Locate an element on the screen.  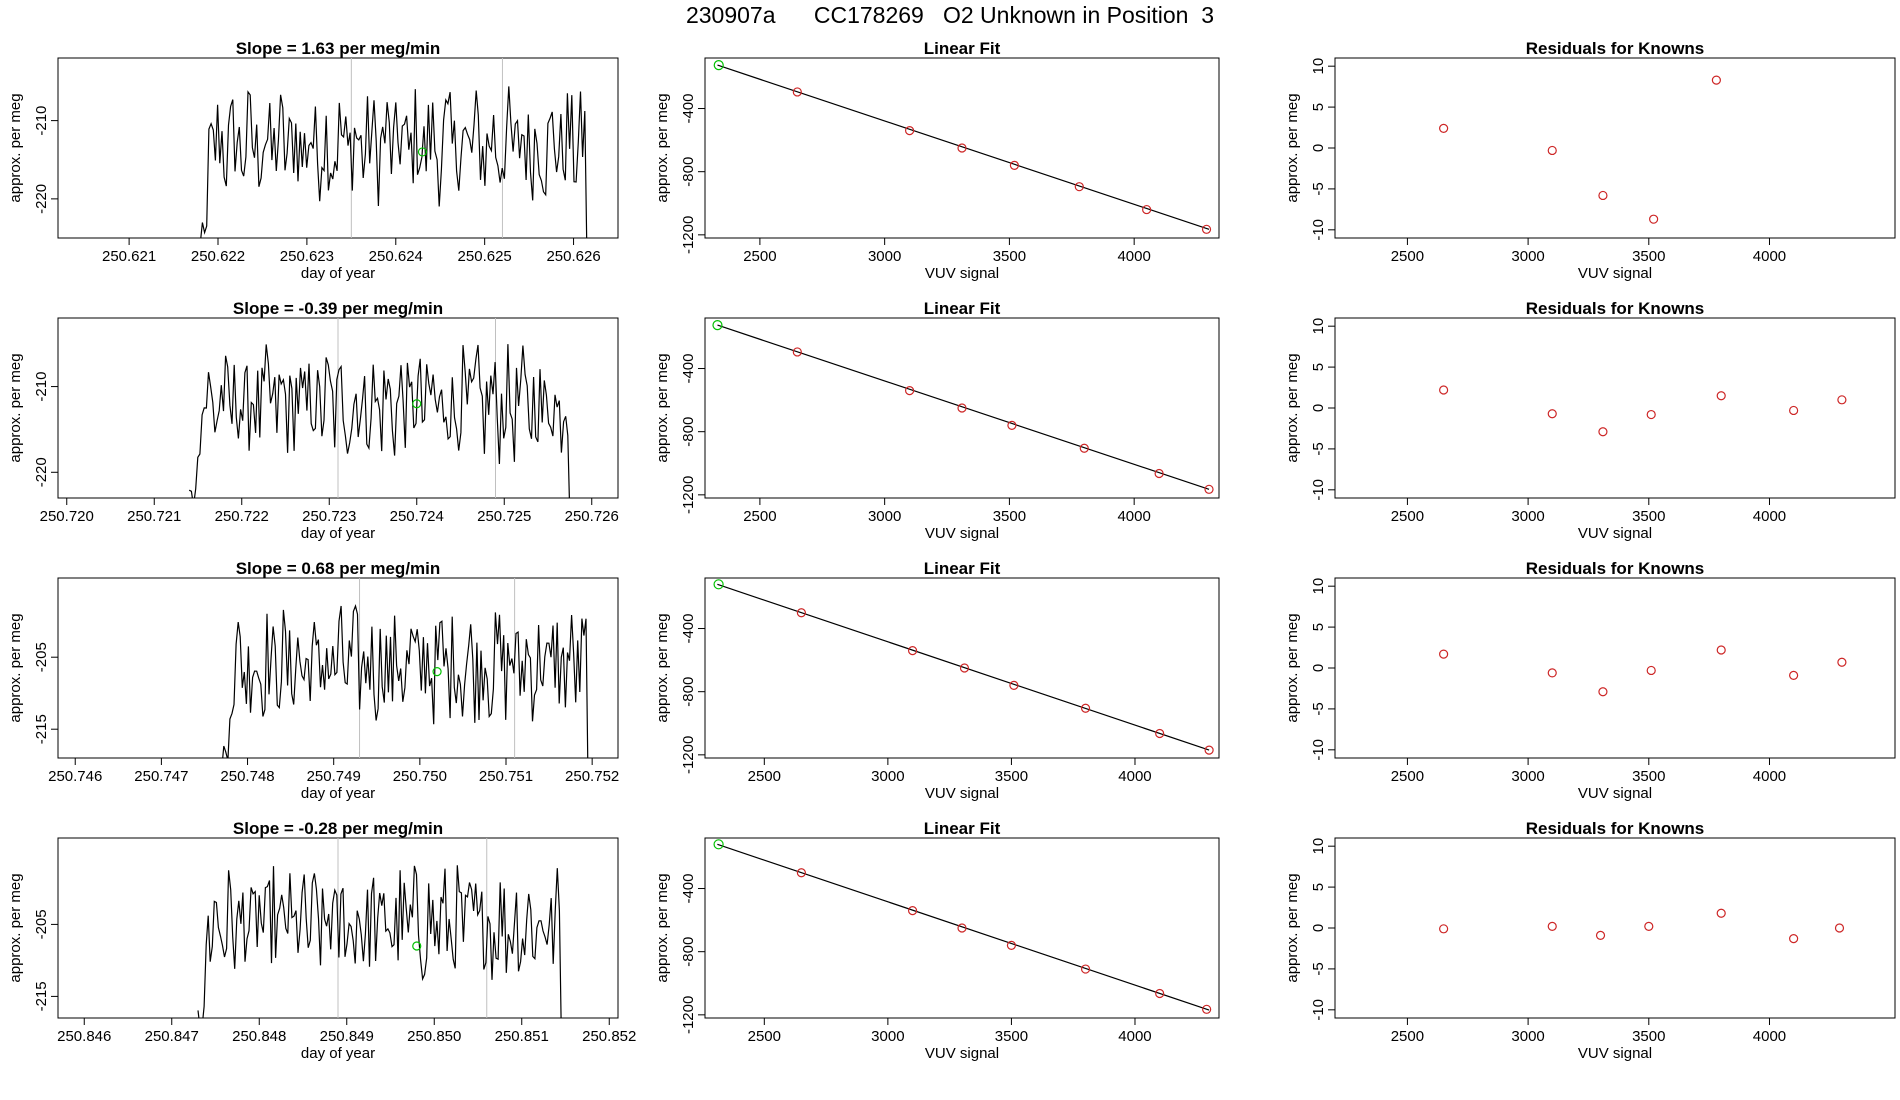
y-tick-label: -210 is located at coordinates (41, 387).